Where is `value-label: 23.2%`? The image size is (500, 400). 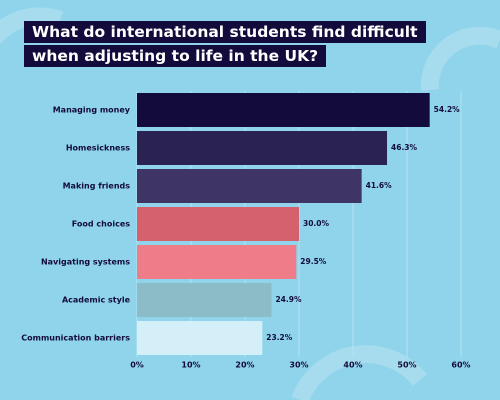
value-label: 23.2% is located at coordinates (279, 337).